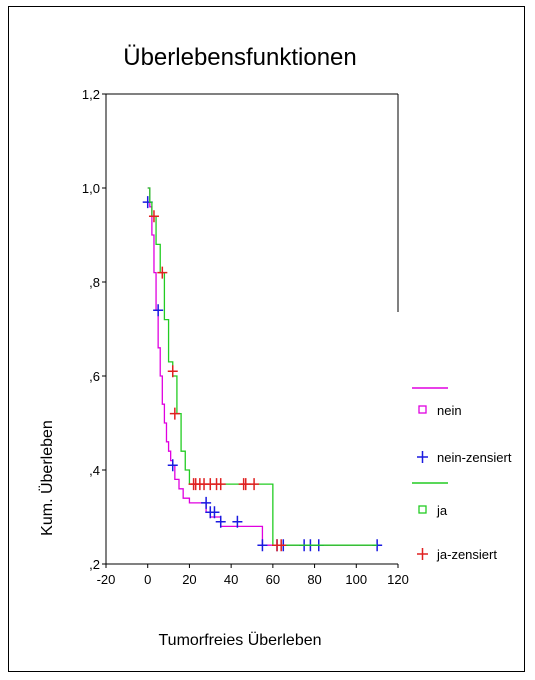 The height and width of the screenshot is (680, 535). Describe the element at coordinates (91, 94) in the screenshot. I see `y-tick-label: 1,2` at that location.